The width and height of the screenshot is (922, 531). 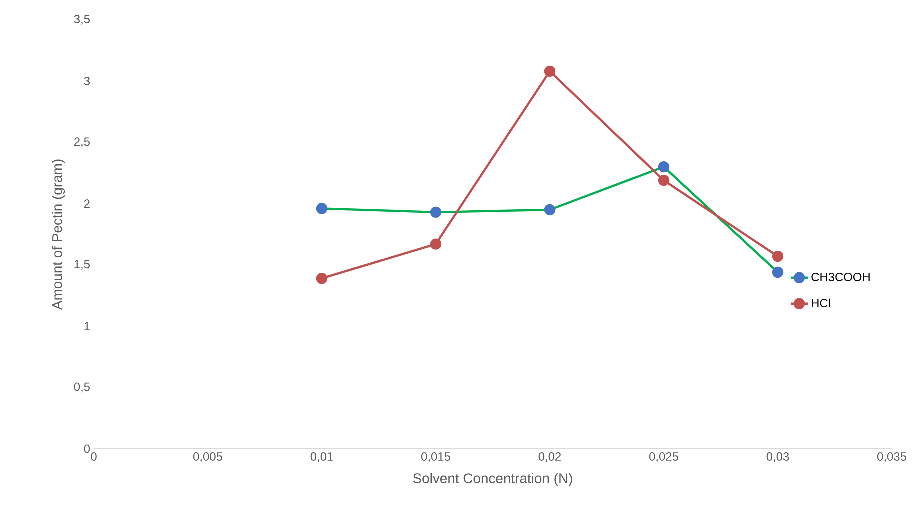 What do you see at coordinates (94, 456) in the screenshot?
I see `x-tick-label: 0` at bounding box center [94, 456].